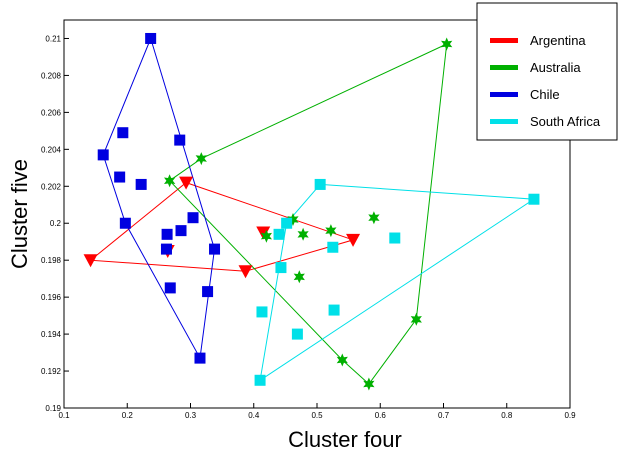 This screenshot has width=621, height=453. I want to click on y-tick-label: 0.2, so click(56, 223).